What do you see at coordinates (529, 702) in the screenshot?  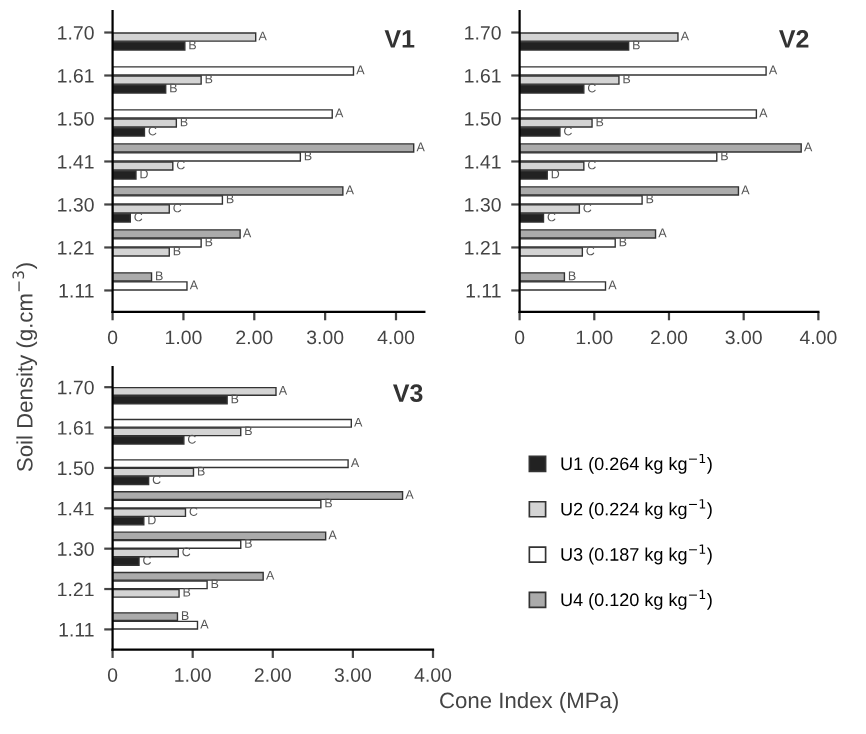 I see `x-axis-title: Cone Index (MPa)` at bounding box center [529, 702].